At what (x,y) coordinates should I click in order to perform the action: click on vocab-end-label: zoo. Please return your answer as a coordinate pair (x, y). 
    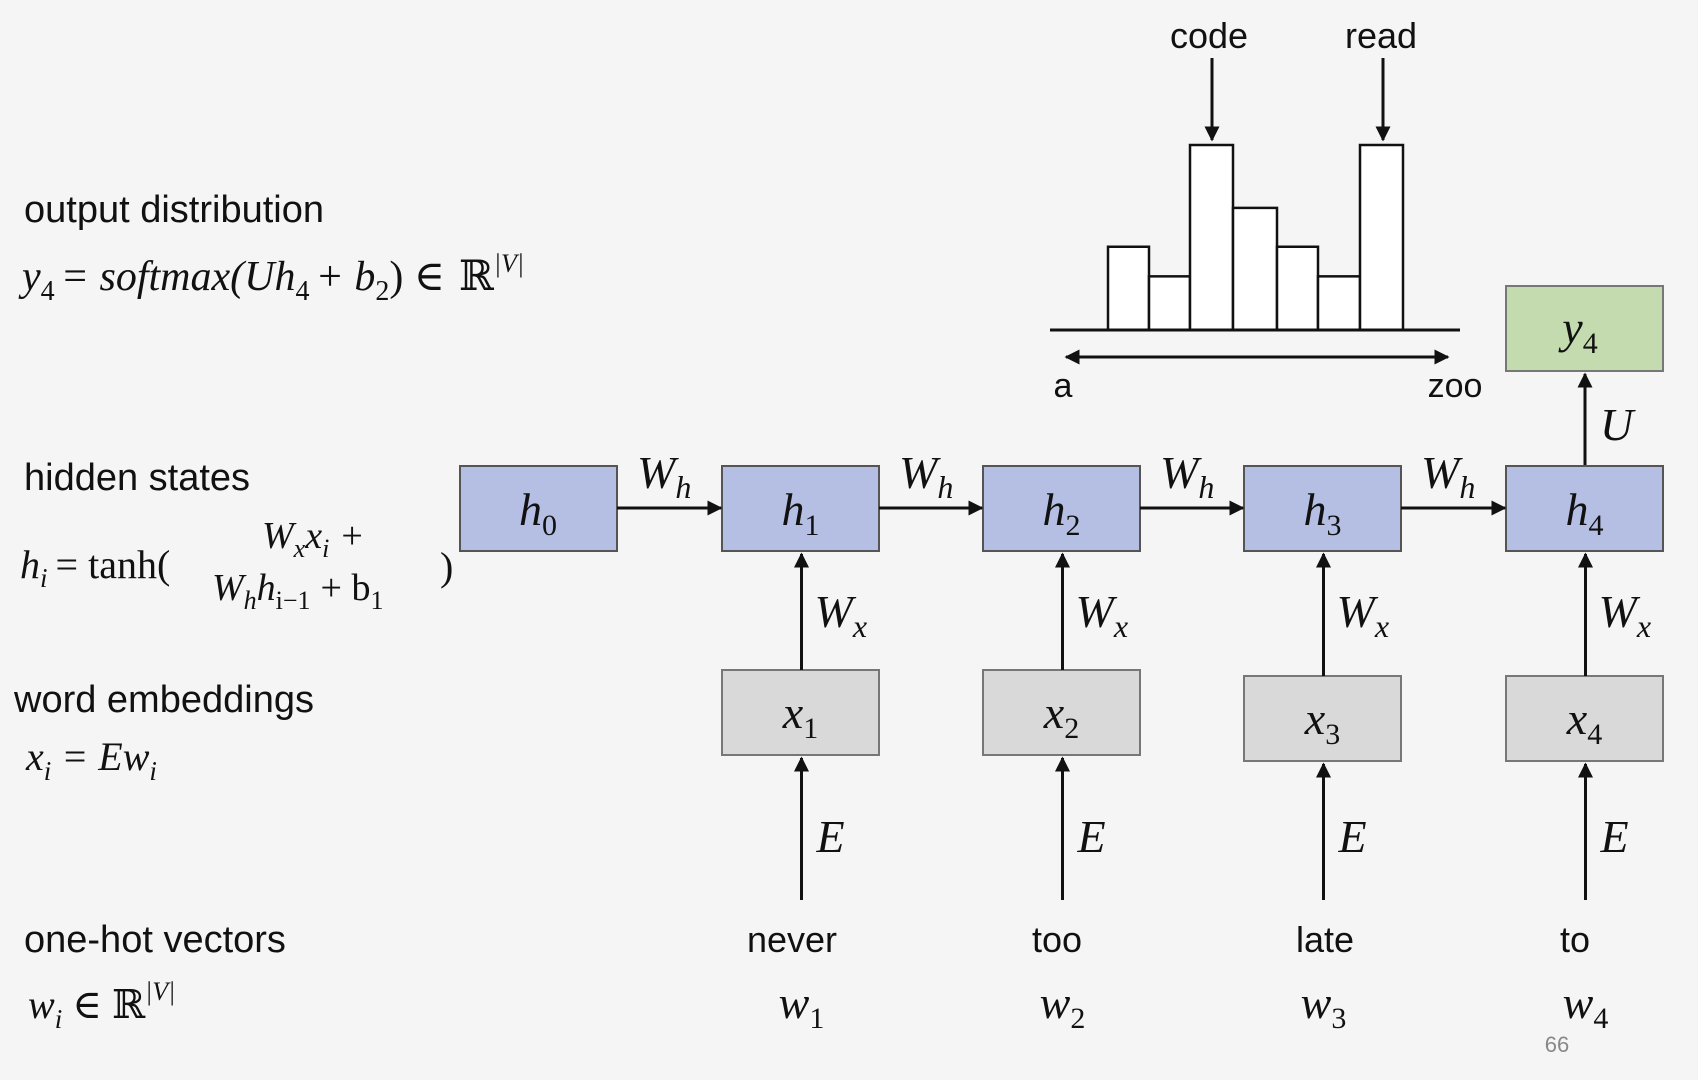
    Looking at the image, I should click on (1455, 386).